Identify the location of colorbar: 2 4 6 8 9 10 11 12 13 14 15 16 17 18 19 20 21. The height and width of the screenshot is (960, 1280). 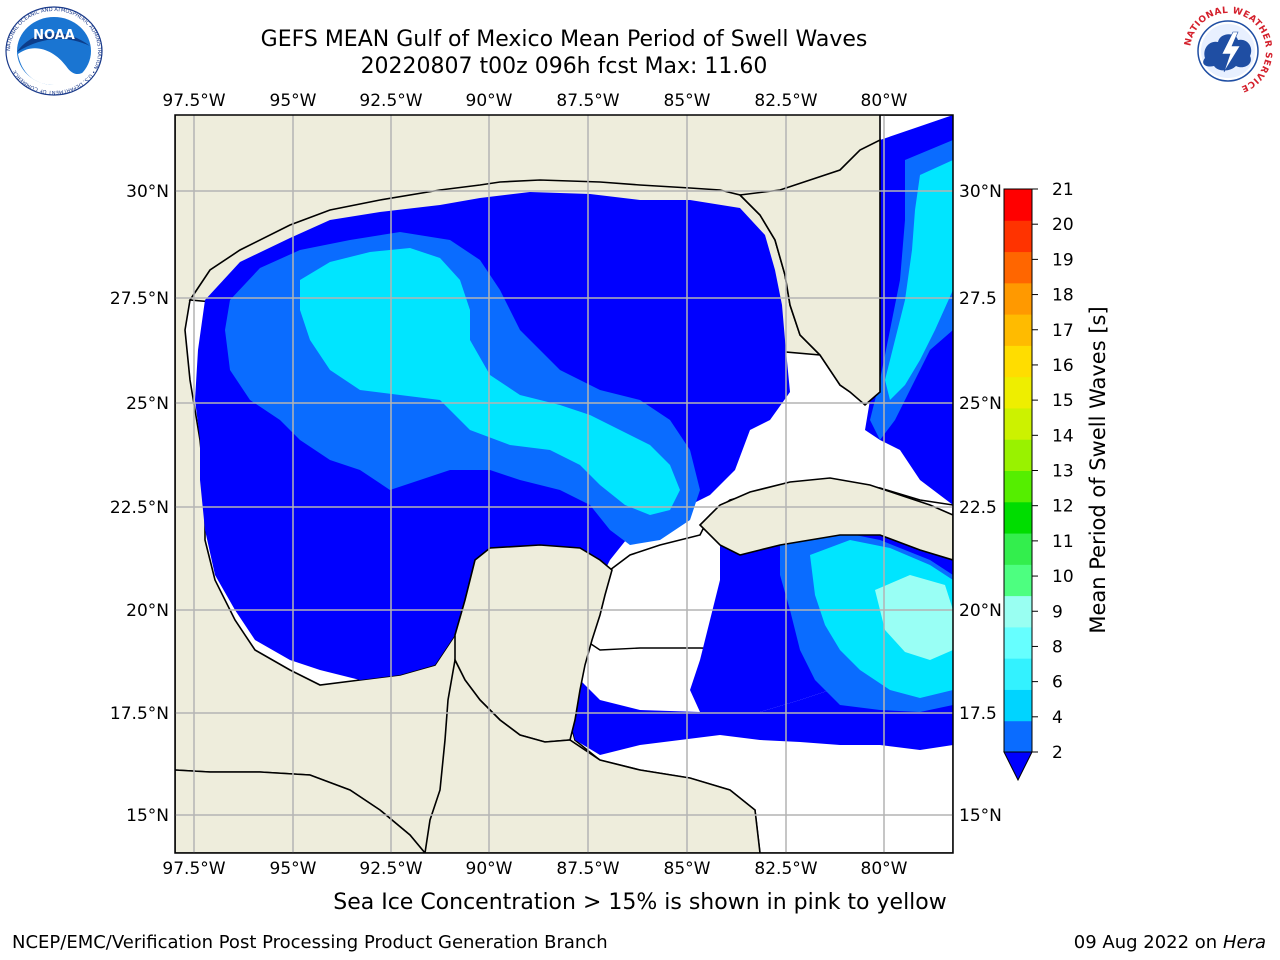
(1038, 481).